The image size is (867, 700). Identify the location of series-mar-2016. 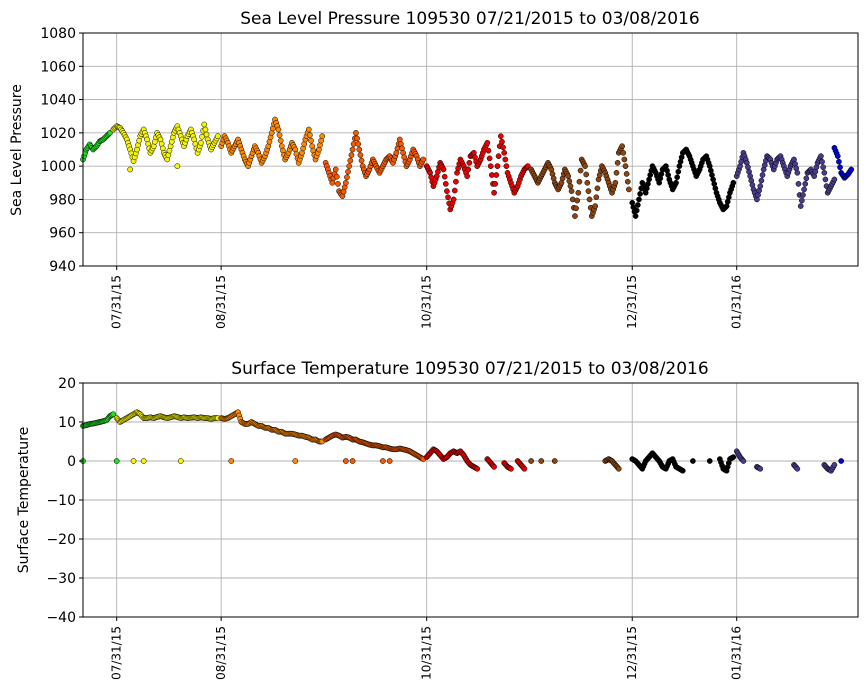
(841, 461).